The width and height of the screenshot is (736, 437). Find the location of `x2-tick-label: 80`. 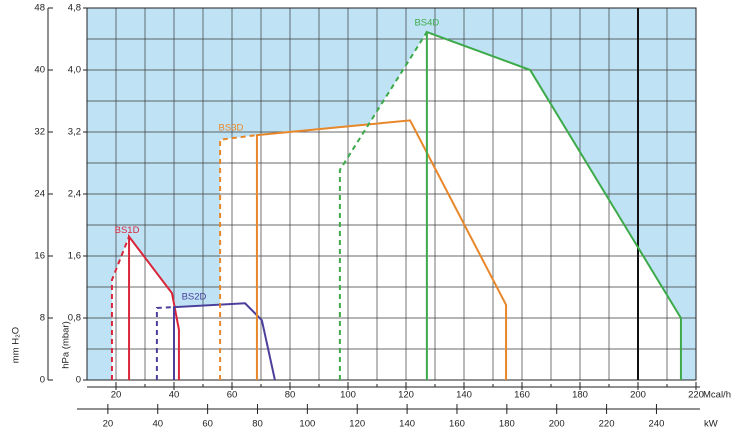

x2-tick-label: 80 is located at coordinates (257, 424).